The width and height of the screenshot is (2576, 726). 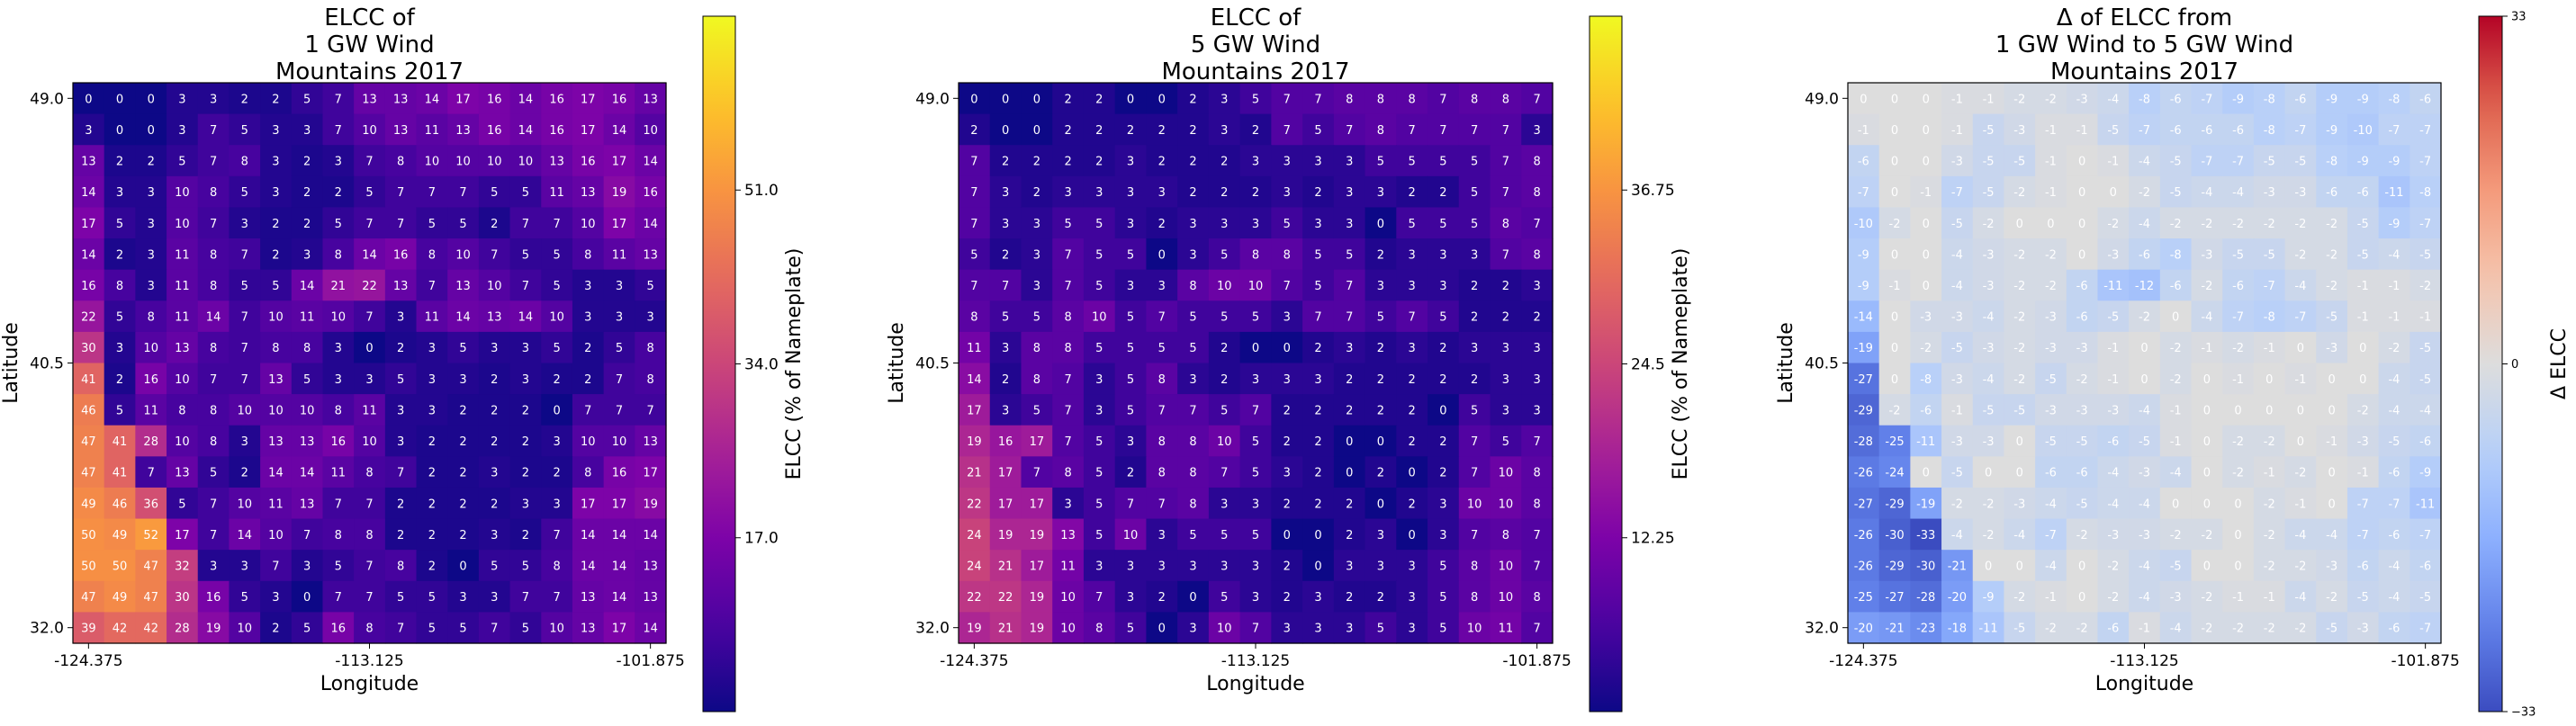 What do you see at coordinates (1255, 661) in the screenshot?
I see `x-tick-label: -113.125` at bounding box center [1255, 661].